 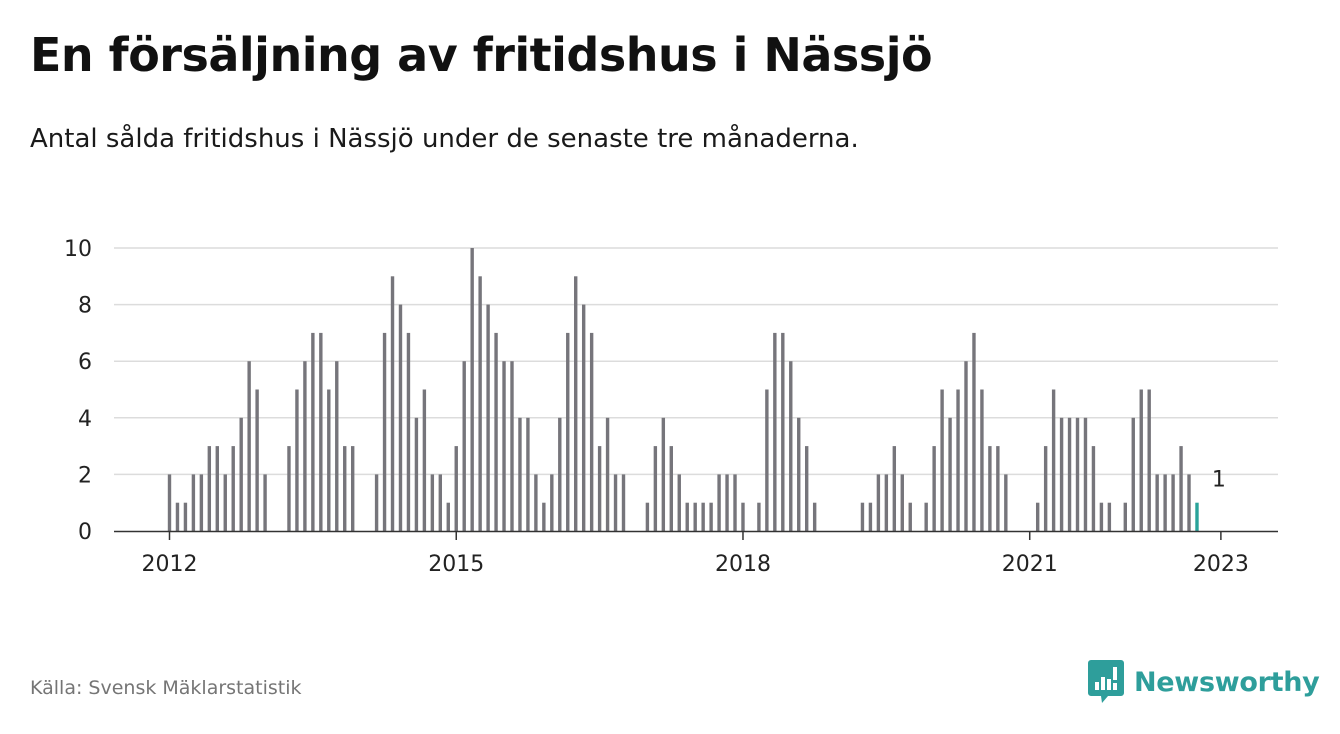 I want to click on brand-logo: Newsworthy, so click(x=1204, y=682).